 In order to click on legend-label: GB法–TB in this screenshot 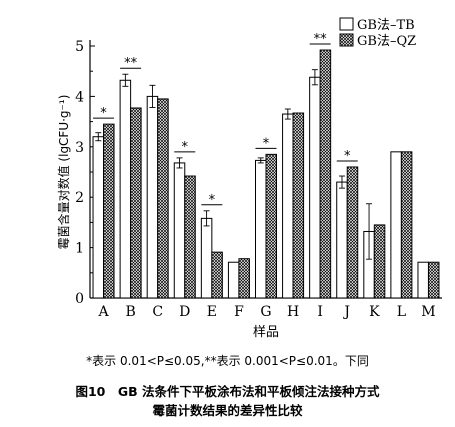, I will do `click(386, 25)`.